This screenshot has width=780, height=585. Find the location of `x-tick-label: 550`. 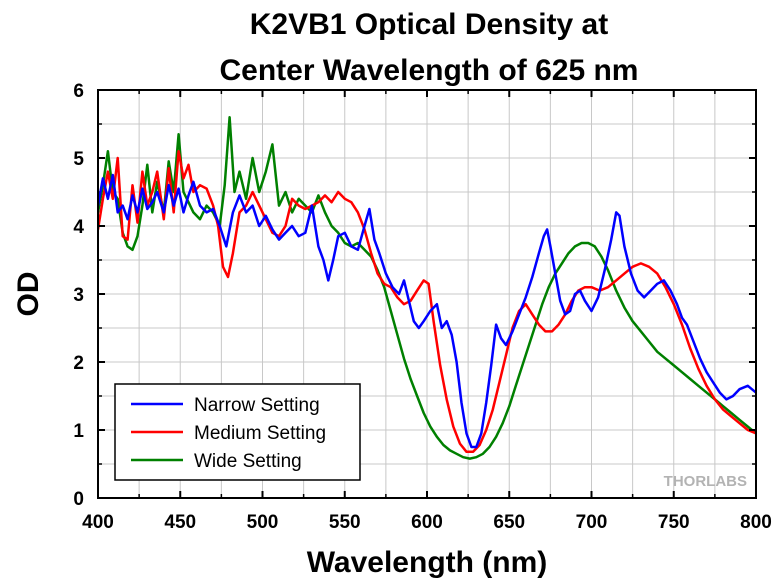

x-tick-label: 550 is located at coordinates (345, 522).